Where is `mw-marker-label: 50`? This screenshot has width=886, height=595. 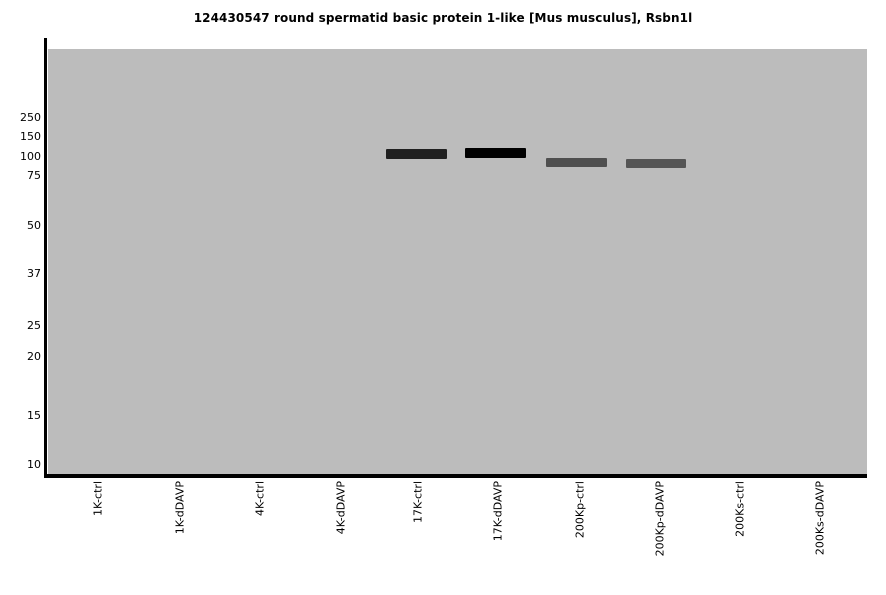
mw-marker-label: 50 is located at coordinates (34, 225).